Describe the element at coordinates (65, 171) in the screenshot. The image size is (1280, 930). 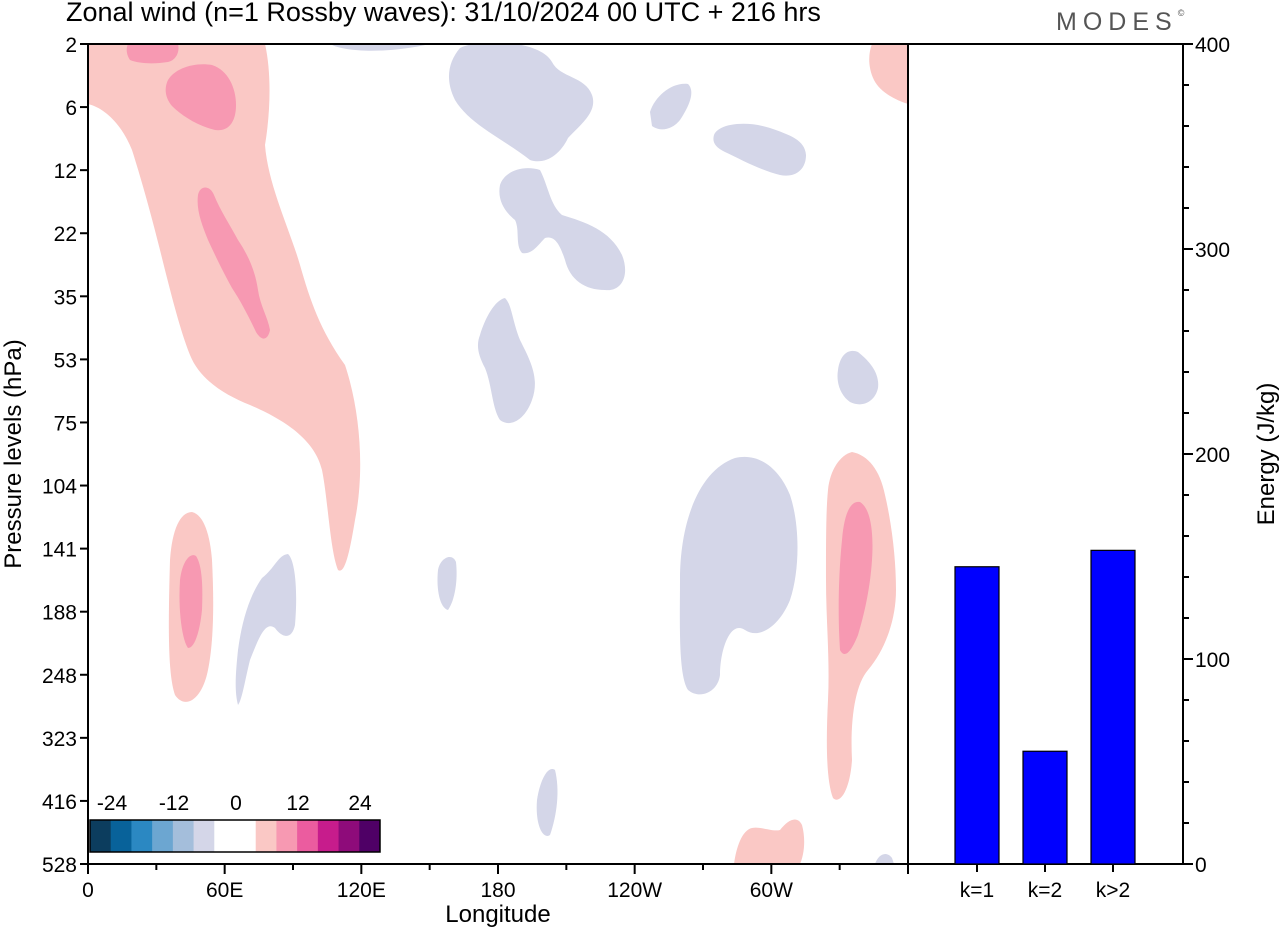
I see `y-tick-label: 12` at that location.